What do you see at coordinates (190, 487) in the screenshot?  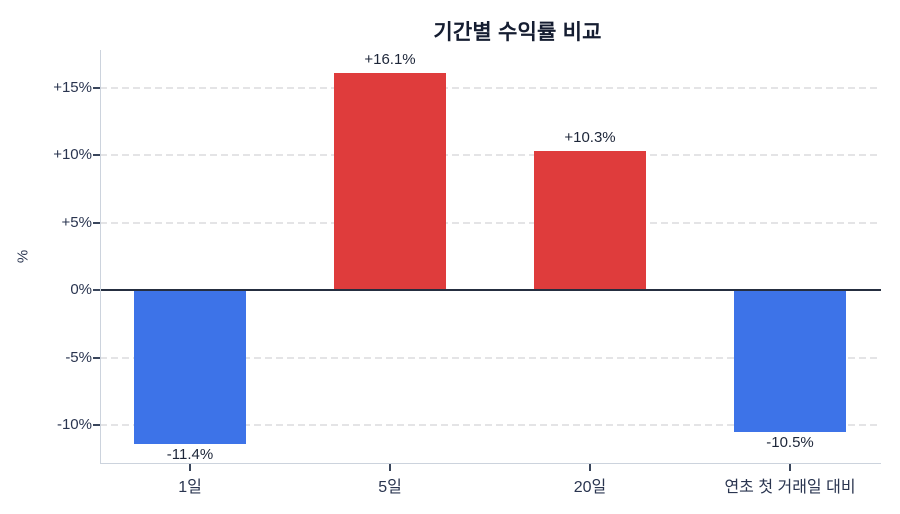 I see `x-tick-label: 1일` at bounding box center [190, 487].